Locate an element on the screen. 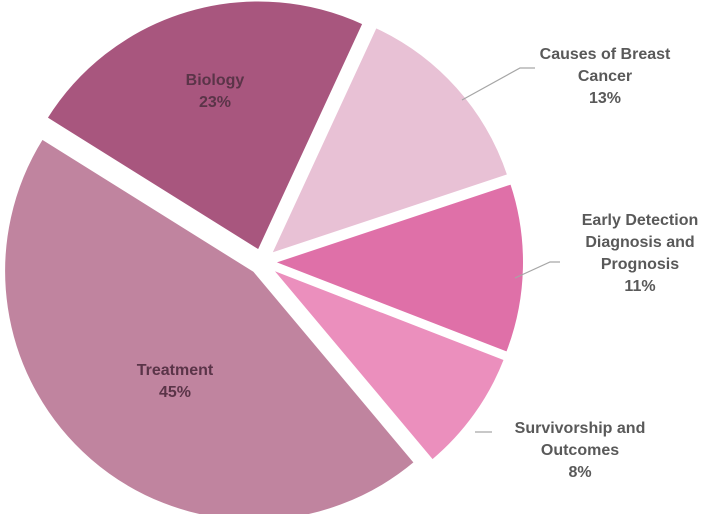 The height and width of the screenshot is (514, 722). value-label: 23% is located at coordinates (215, 102).